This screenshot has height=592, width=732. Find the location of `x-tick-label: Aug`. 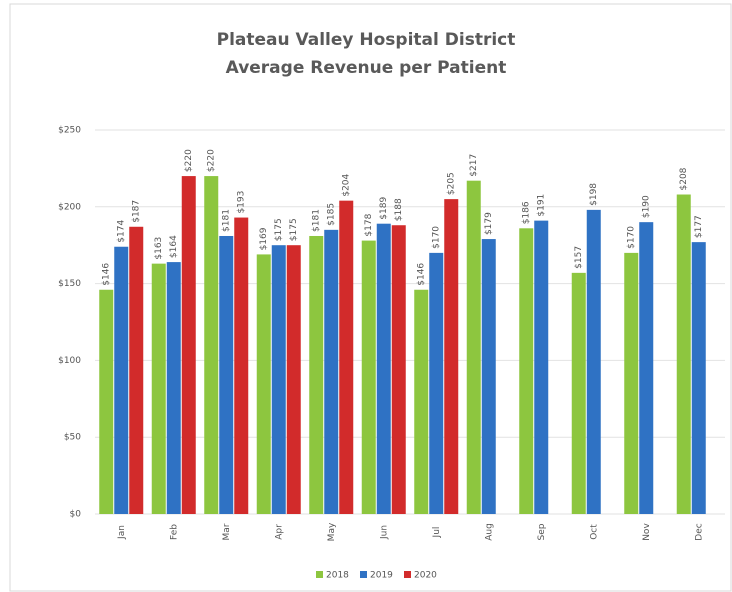

x-tick-label: Aug is located at coordinates (489, 532).